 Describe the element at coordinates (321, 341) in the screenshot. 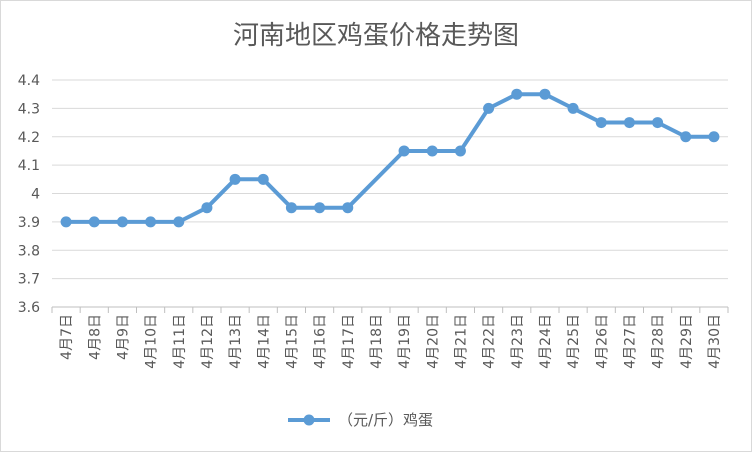

I see `x-tick-label: 4月16日` at that location.